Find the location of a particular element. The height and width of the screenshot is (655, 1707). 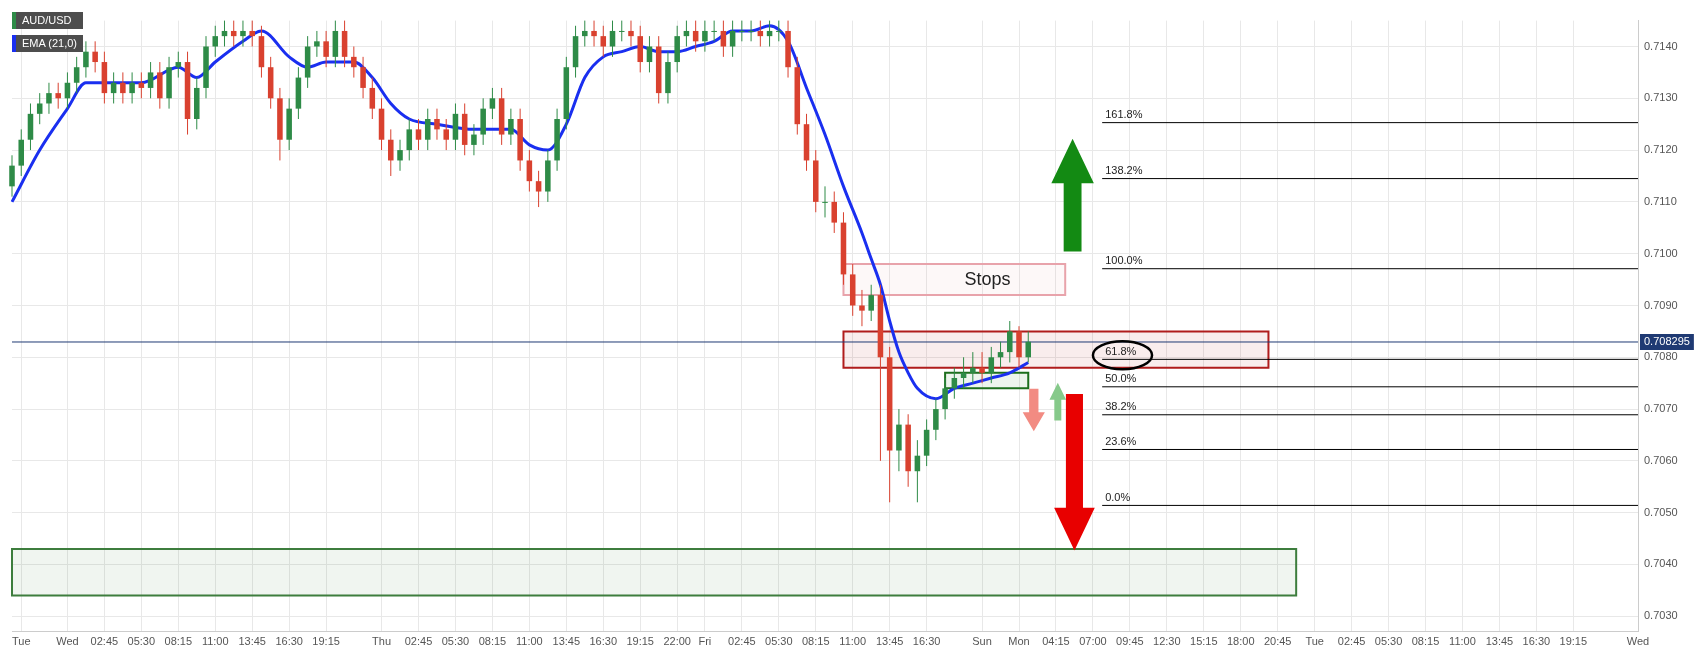

x-tick-label: 07:00 is located at coordinates (1093, 641).